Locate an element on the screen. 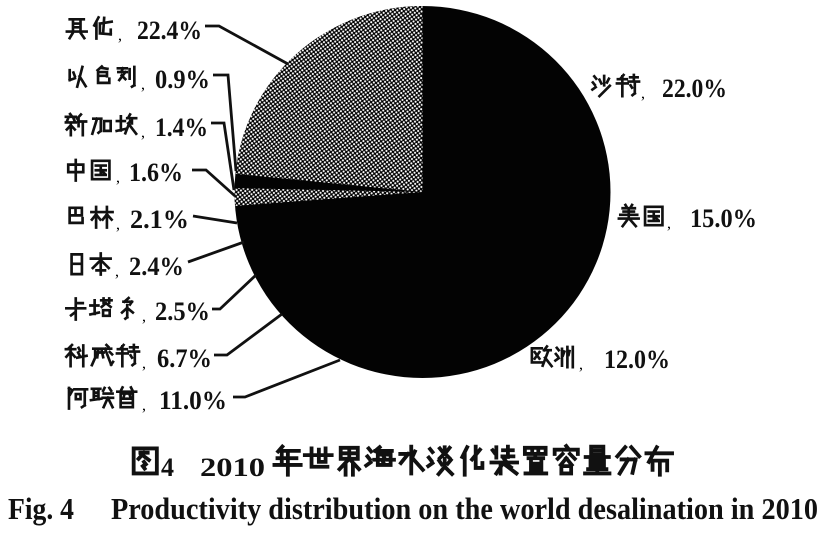 The height and width of the screenshot is (537, 825). svg-text: 12.0% is located at coordinates (637, 359).